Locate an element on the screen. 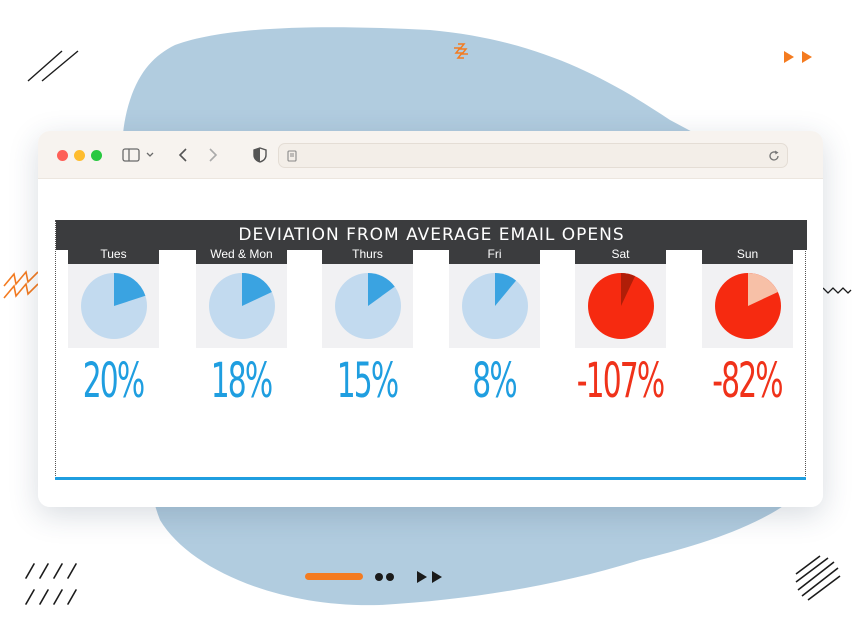 This screenshot has height=628, width=860. blue-divider is located at coordinates (430, 478).